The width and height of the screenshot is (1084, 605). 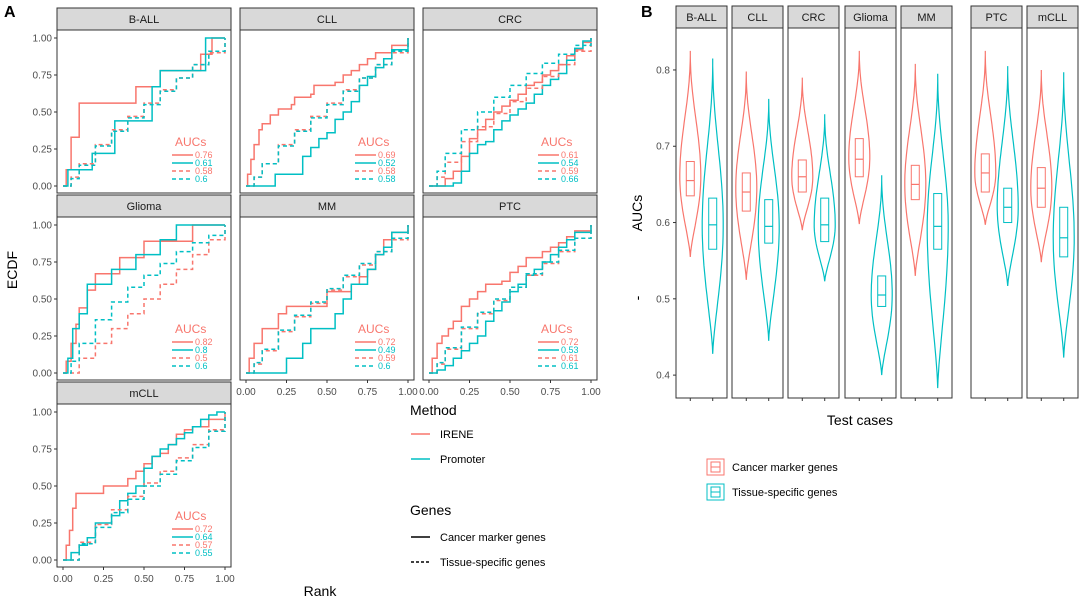 What do you see at coordinates (1008, 205) in the screenshot?
I see `box-ptc-tissue` at bounding box center [1008, 205].